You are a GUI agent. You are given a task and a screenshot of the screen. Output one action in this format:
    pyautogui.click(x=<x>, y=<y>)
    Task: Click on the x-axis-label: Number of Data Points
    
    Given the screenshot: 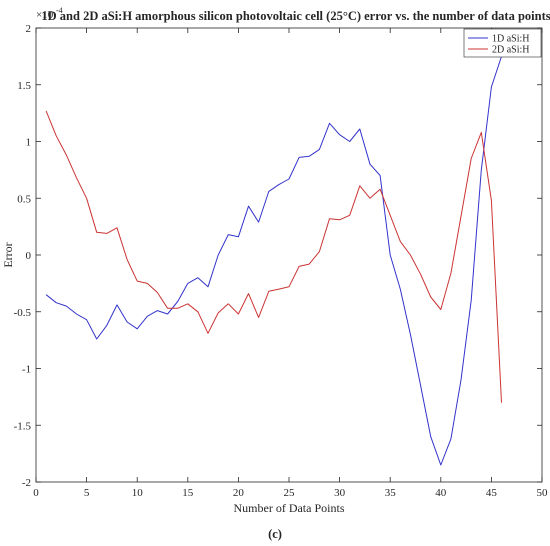 What is the action you would take?
    pyautogui.click(x=289, y=508)
    